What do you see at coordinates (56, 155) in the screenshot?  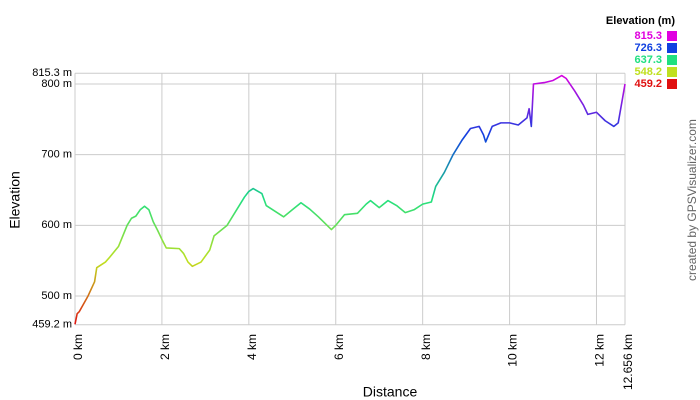 I see `y-tick-label: 700 m` at bounding box center [56, 155].